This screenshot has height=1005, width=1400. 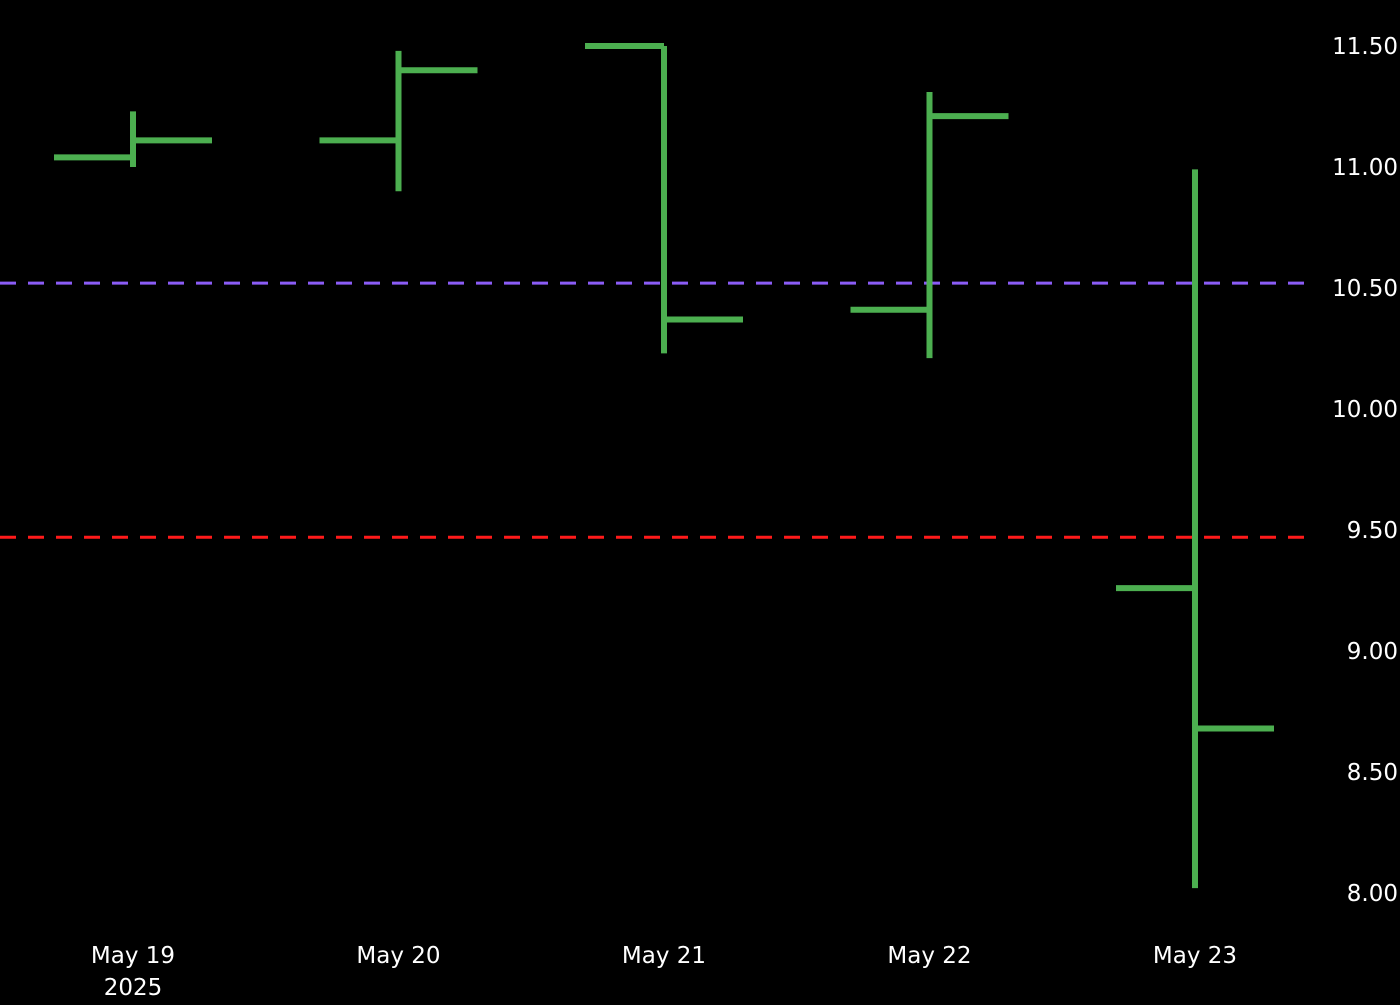 I want to click on x-axis-tick-label: May 22, so click(x=929, y=956).